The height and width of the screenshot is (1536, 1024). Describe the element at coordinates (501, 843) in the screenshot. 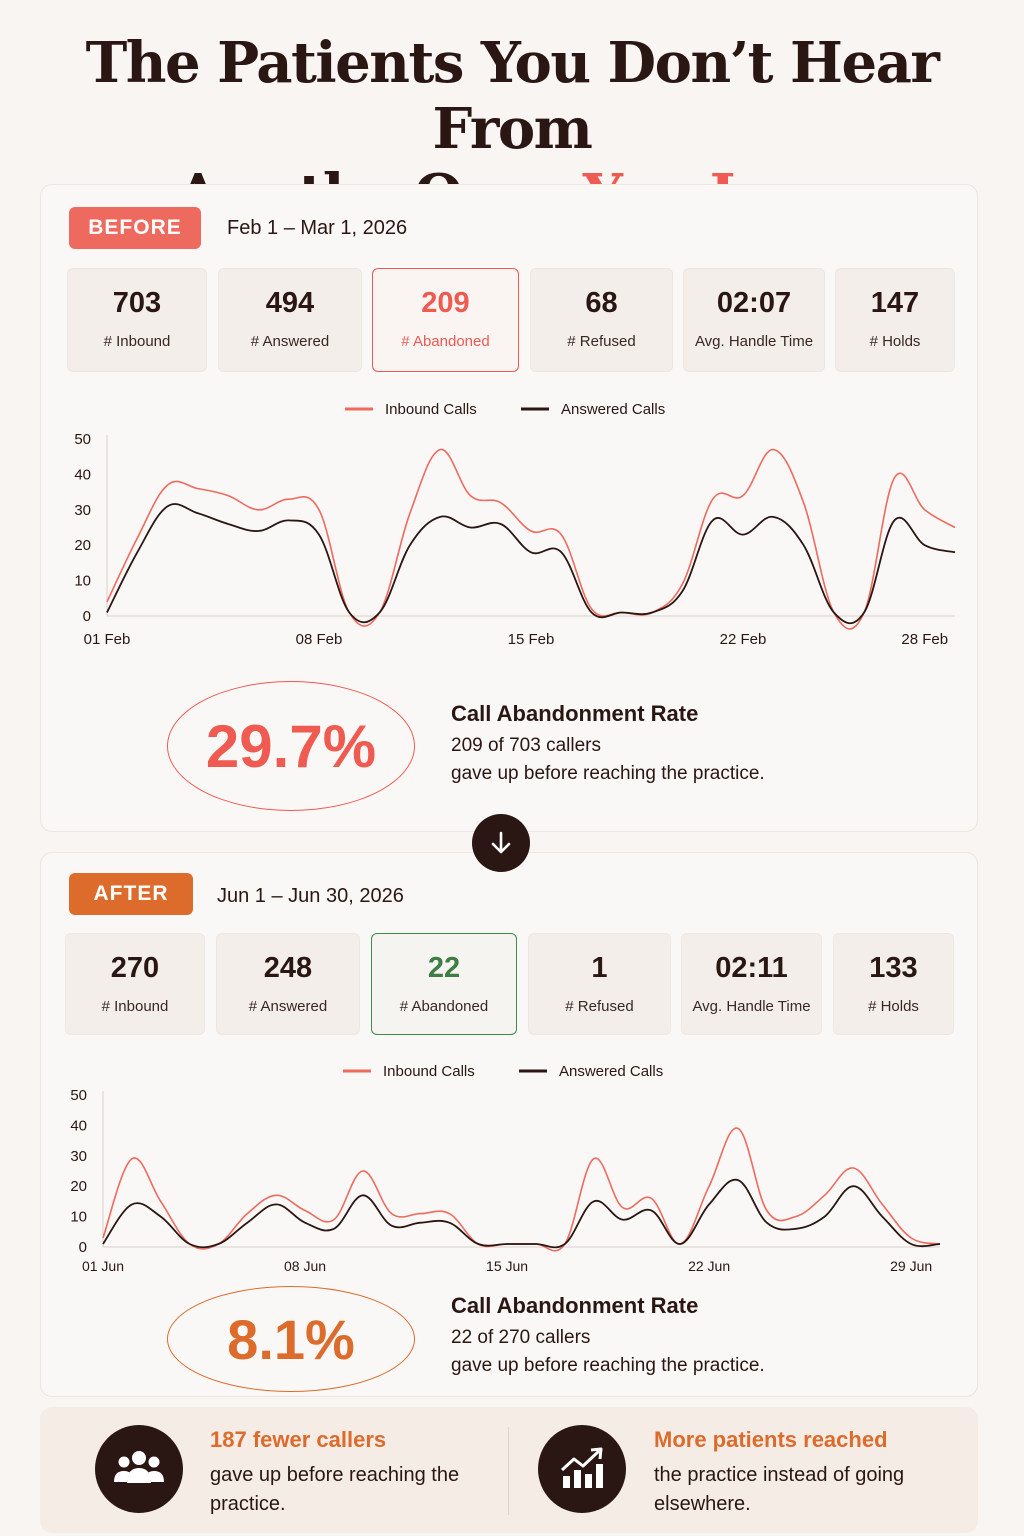

I see `arrow-down-icon` at that location.